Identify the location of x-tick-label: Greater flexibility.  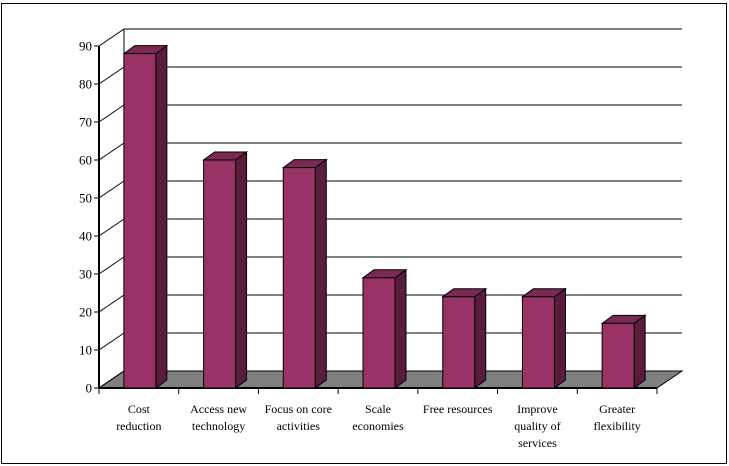
(616, 417).